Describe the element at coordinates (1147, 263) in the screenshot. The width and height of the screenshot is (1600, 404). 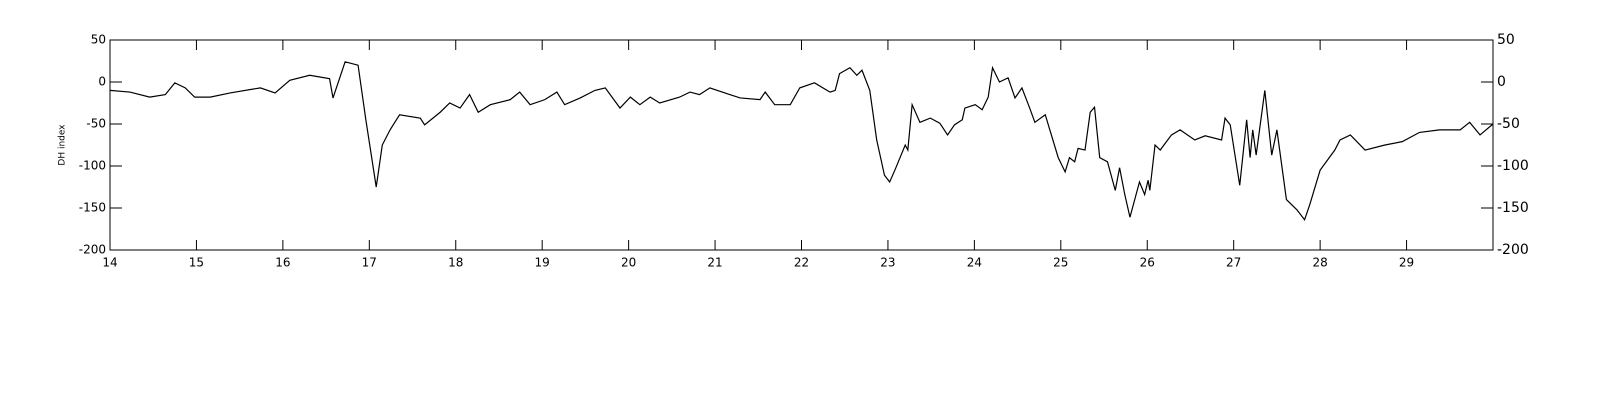
I see `x-tick-label: 26` at that location.